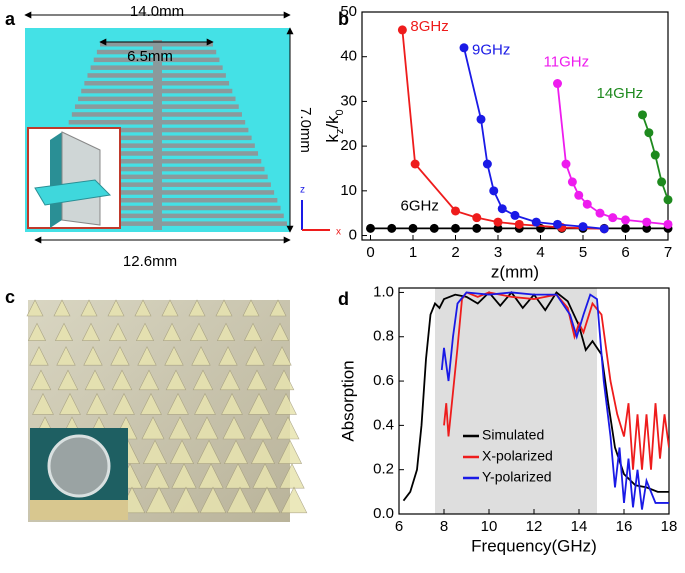  What do you see at coordinates (383, 336) in the screenshot?
I see `y-tick-label: 0.8` at bounding box center [383, 336].